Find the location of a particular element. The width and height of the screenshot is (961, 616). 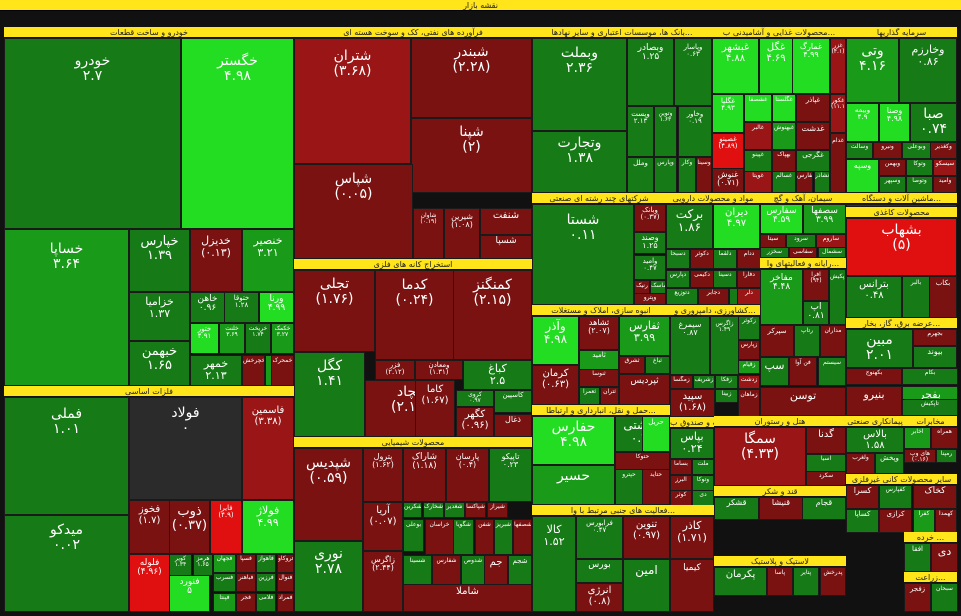

stock-tile: بترانس ۰.۴۸ is located at coordinates (874, 297).